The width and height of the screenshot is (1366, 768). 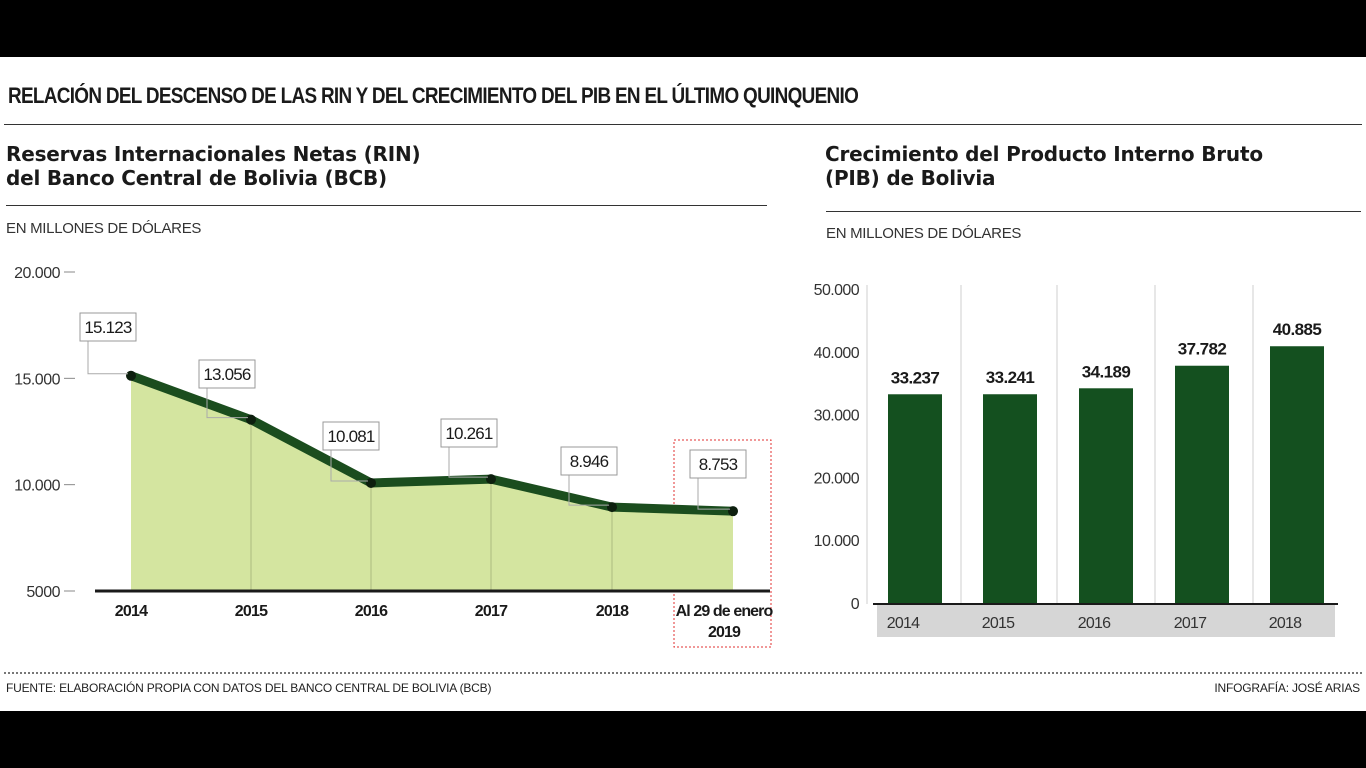 What do you see at coordinates (1044, 154) in the screenshot?
I see `pib-title-line1: Crecimiento del Producto Interno Bruto` at bounding box center [1044, 154].